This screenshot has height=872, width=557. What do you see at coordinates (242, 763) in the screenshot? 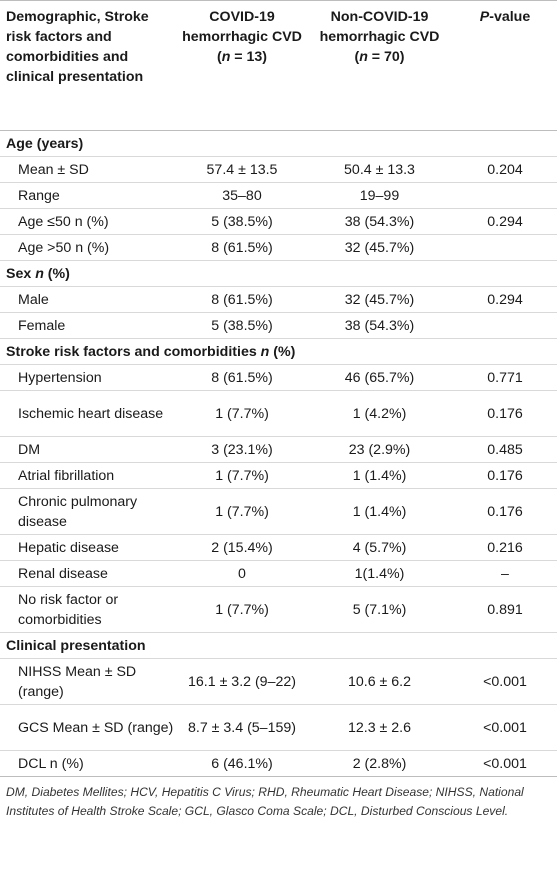
I see `covid-value: 6 (46.1%)` at bounding box center [242, 763].